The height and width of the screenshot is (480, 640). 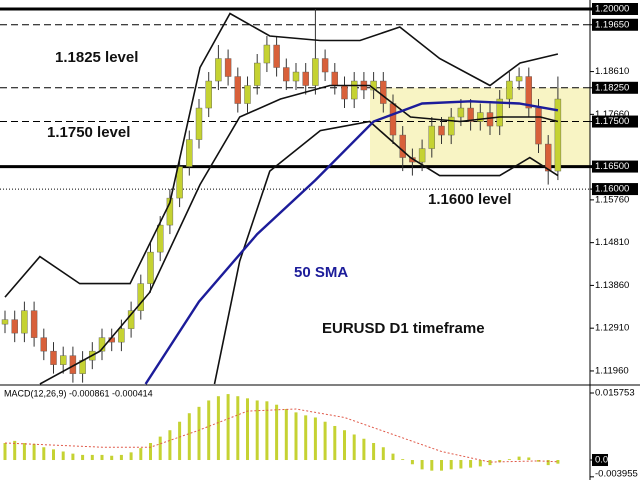 What do you see at coordinates (78, 393) in the screenshot?
I see `macd-title: MACD(12,26,9) -0.000861 -0.000414` at bounding box center [78, 393].